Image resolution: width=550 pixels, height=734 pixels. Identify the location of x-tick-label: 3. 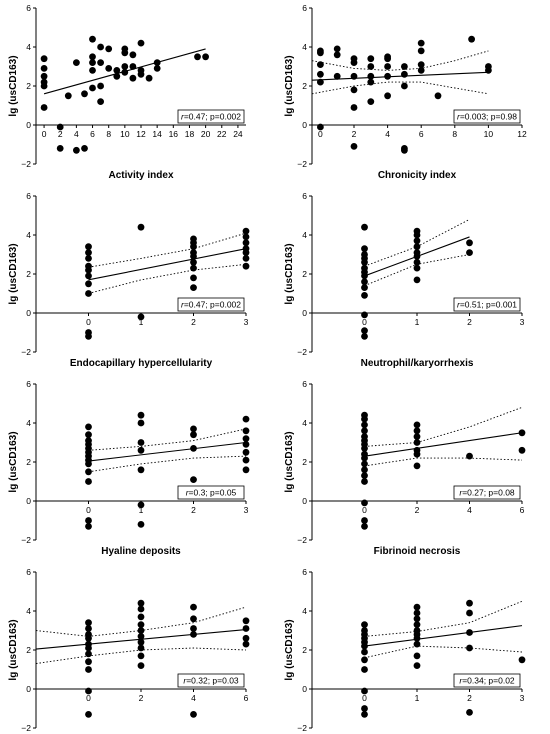
(246, 322).